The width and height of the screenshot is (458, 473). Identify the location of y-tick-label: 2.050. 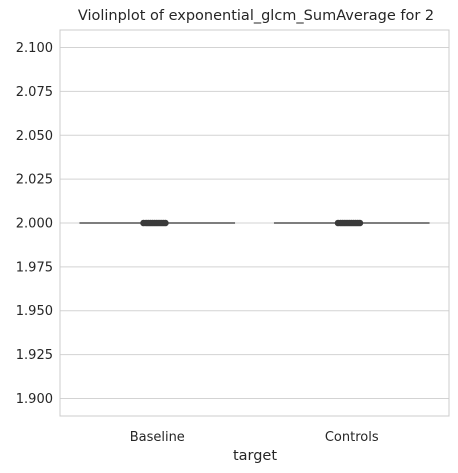
(34, 136).